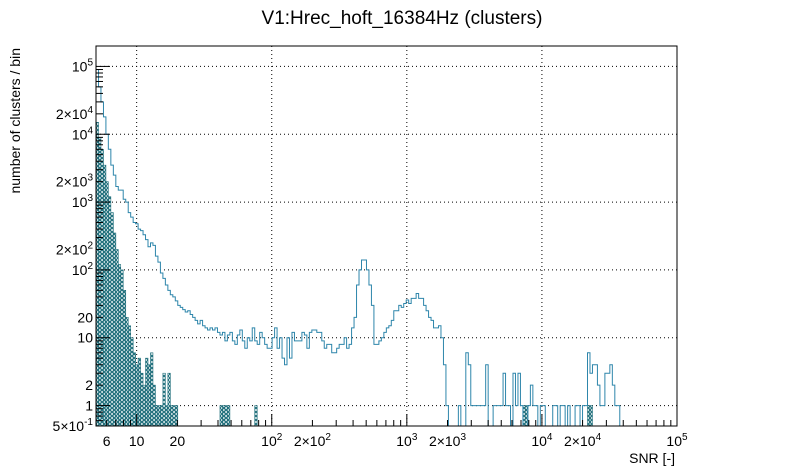  What do you see at coordinates (137, 441) in the screenshot?
I see `x-tick-label: 10` at bounding box center [137, 441].